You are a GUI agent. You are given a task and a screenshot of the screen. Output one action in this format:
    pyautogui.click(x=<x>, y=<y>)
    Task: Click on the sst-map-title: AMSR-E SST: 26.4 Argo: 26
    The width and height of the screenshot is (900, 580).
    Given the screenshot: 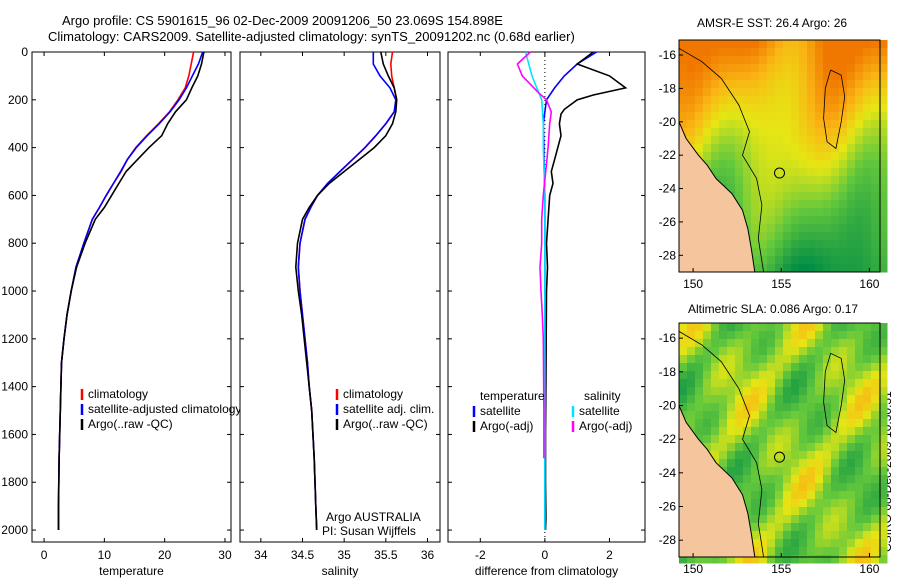 What is the action you would take?
    pyautogui.click(x=772, y=23)
    